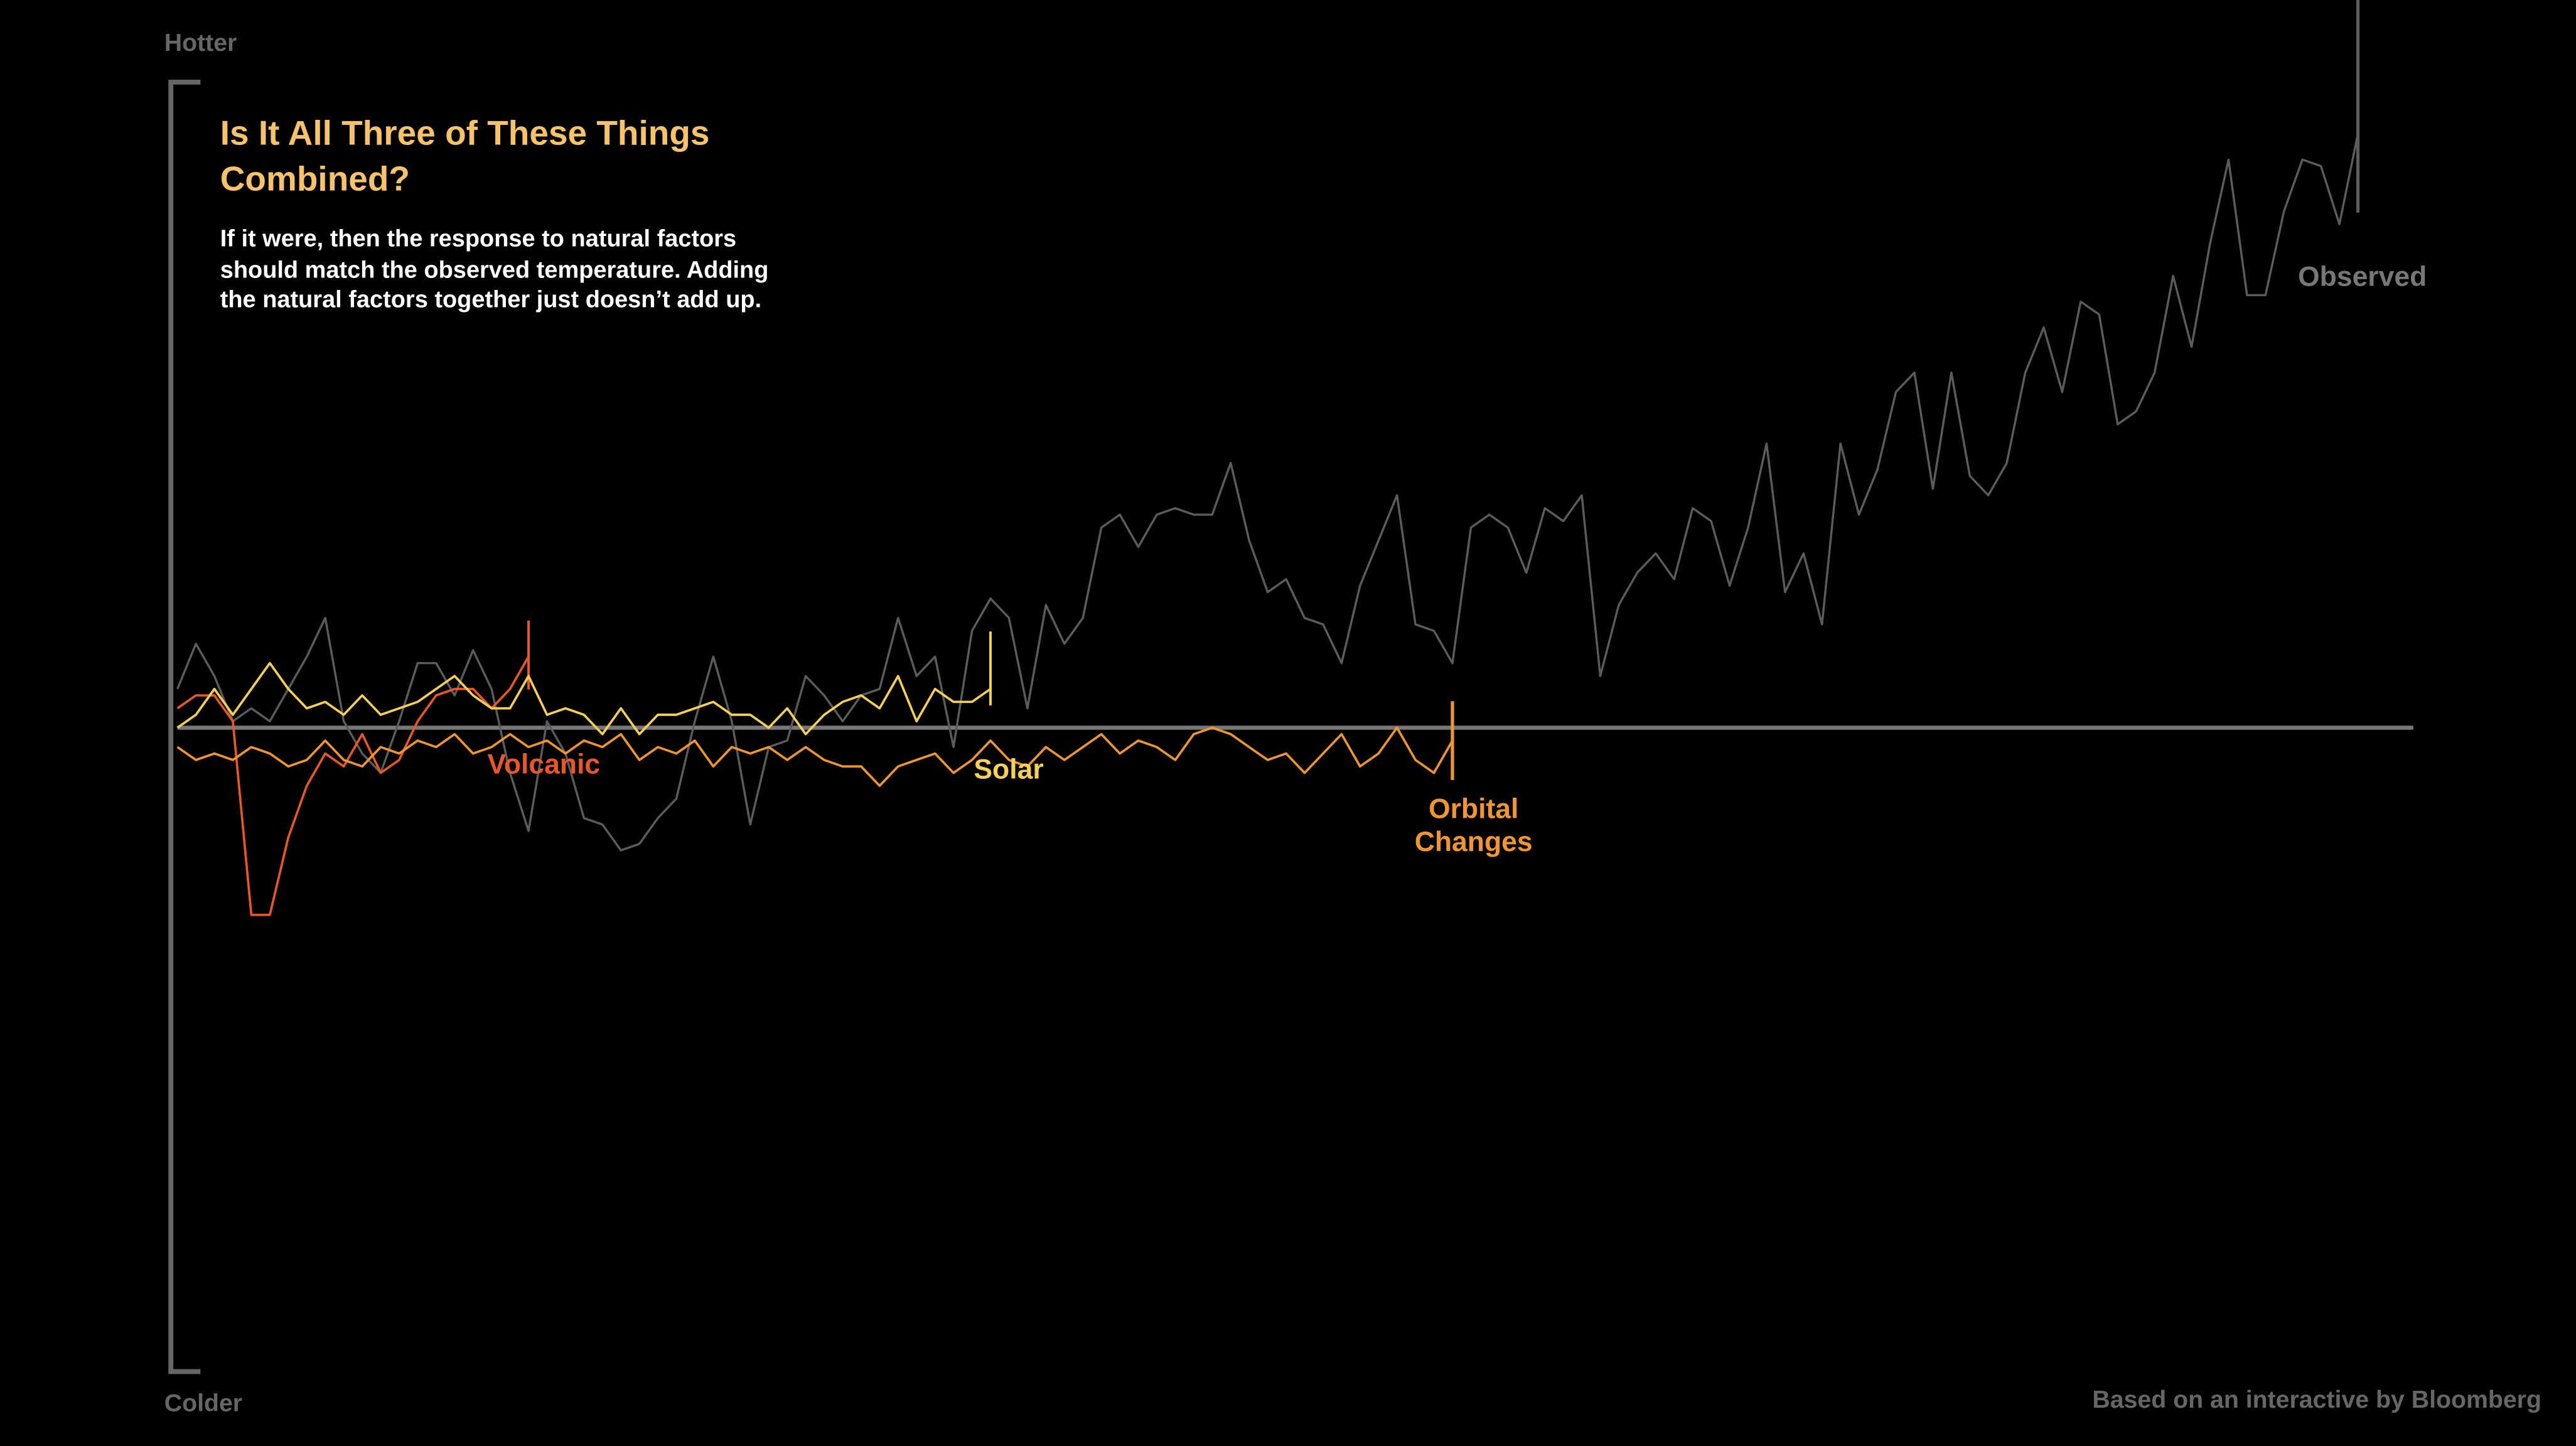 The height and width of the screenshot is (1446, 2576). What do you see at coordinates (184, 726) in the screenshot?
I see `axis-bracket` at bounding box center [184, 726].